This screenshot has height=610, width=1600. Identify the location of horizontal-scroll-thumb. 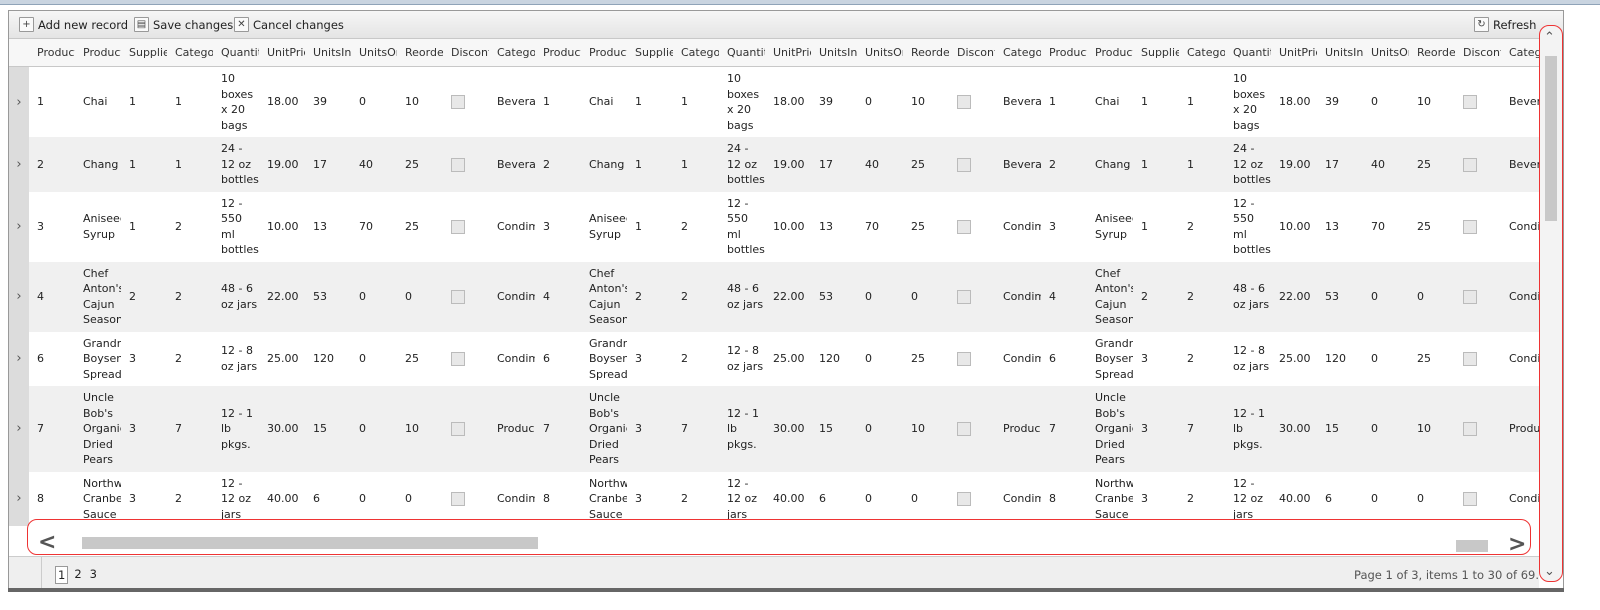
(310, 543).